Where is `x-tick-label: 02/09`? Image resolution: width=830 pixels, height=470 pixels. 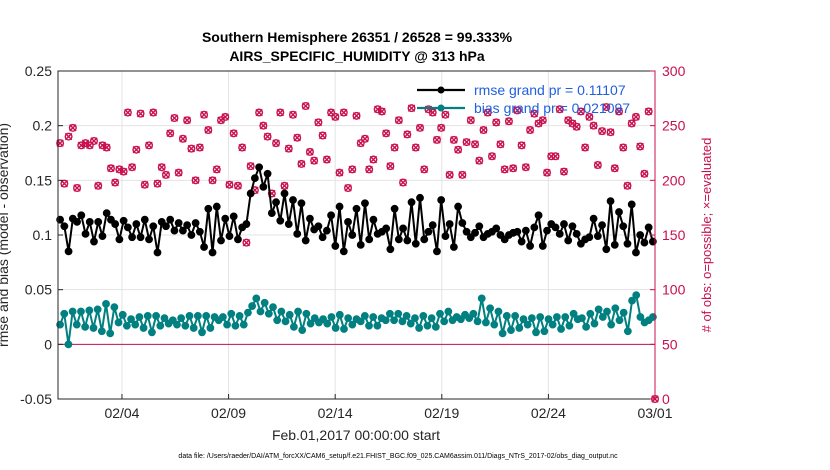 x-tick-label: 02/09 is located at coordinates (228, 413).